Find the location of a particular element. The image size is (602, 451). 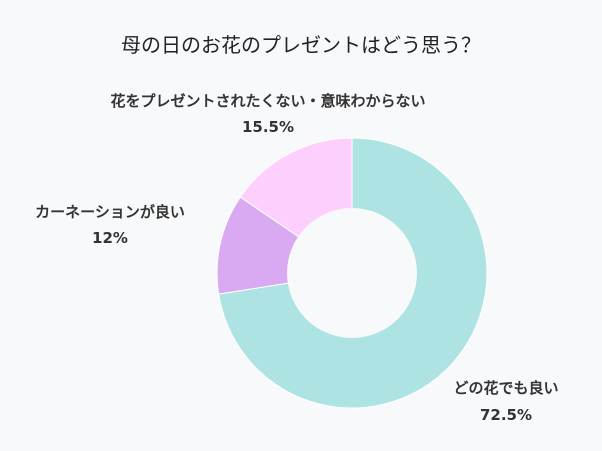

chart-title: 母の日のお花のプレゼントはどう思う？ is located at coordinates (301, 45).